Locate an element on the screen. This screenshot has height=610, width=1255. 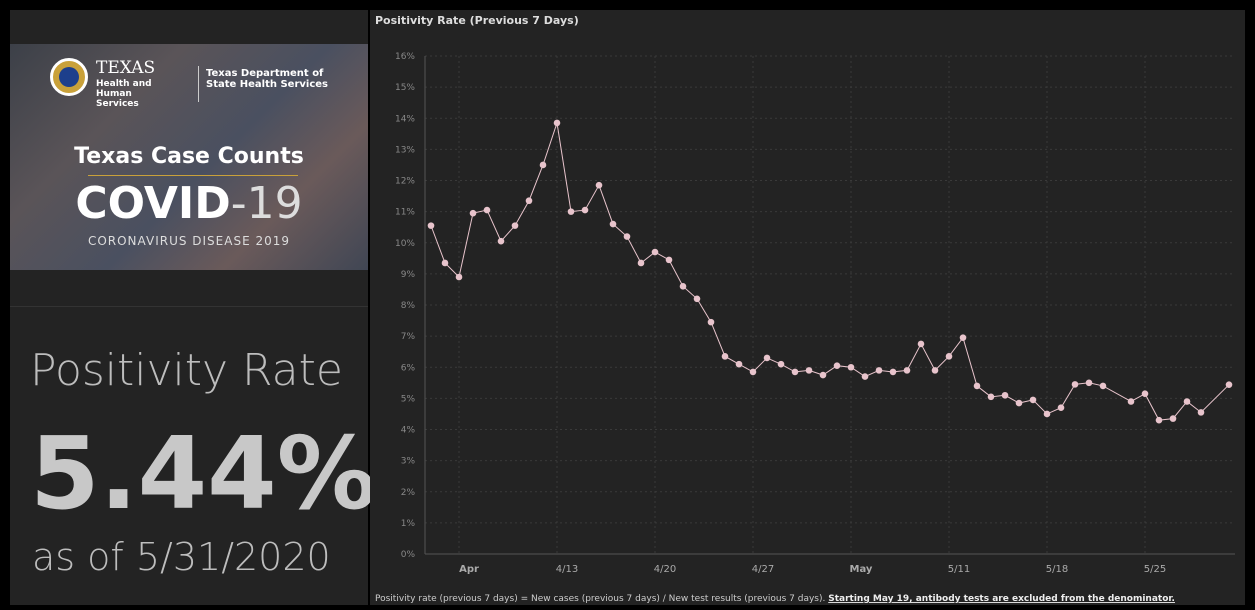
y-tick-label: 8% is located at coordinates (408, 306).